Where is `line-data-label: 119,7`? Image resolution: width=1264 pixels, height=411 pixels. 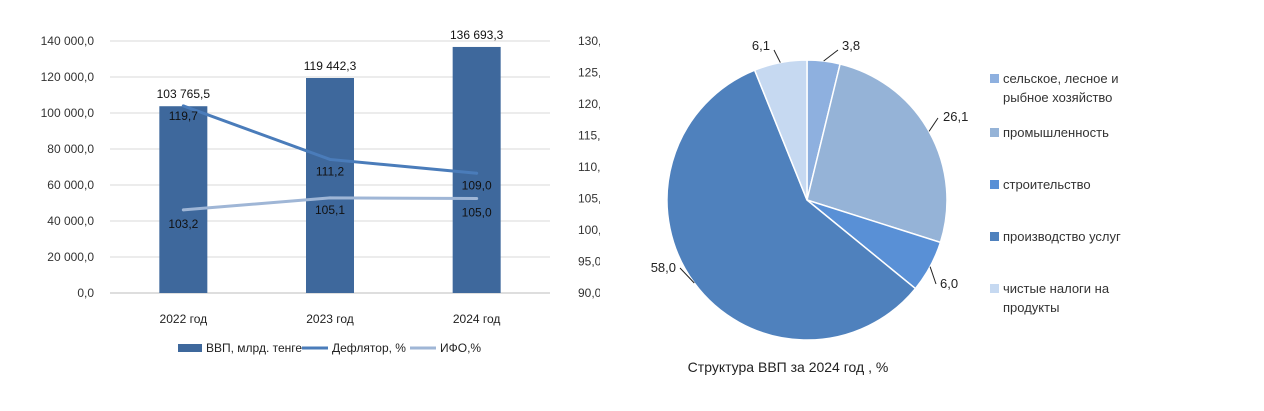 line-data-label: 119,7 is located at coordinates (183, 116).